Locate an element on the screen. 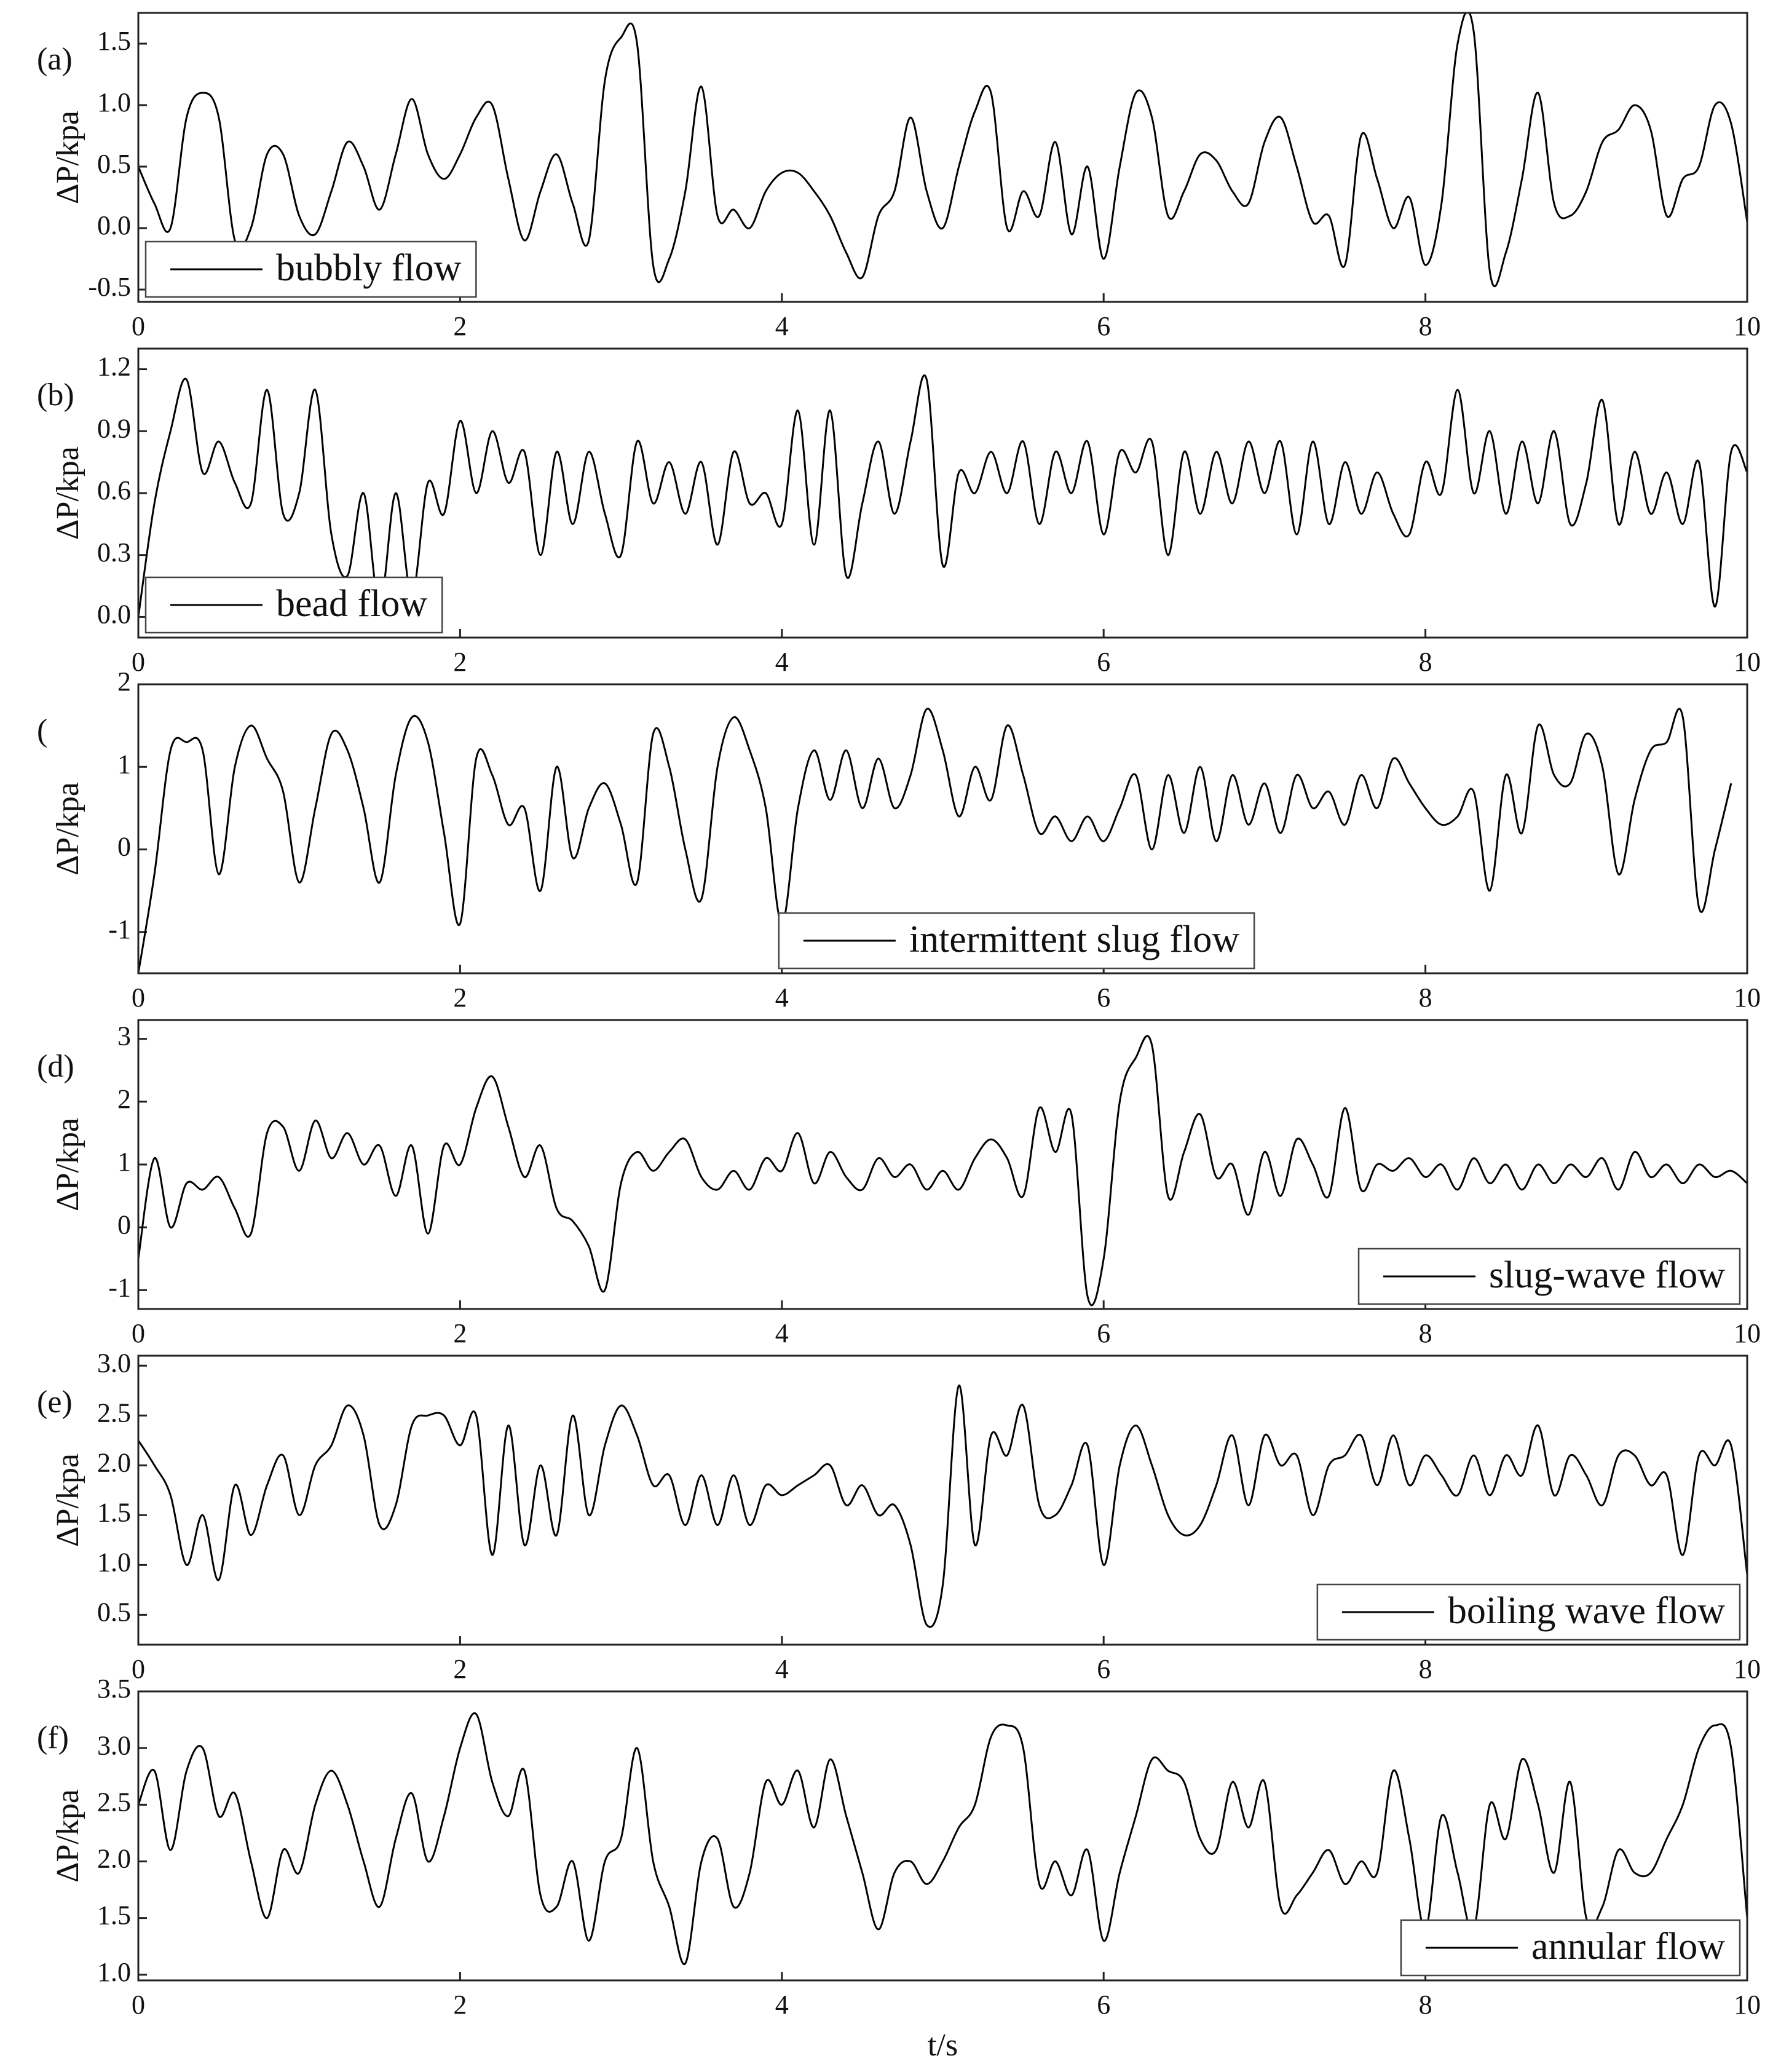  legend-box is located at coordinates (1528, 1612).